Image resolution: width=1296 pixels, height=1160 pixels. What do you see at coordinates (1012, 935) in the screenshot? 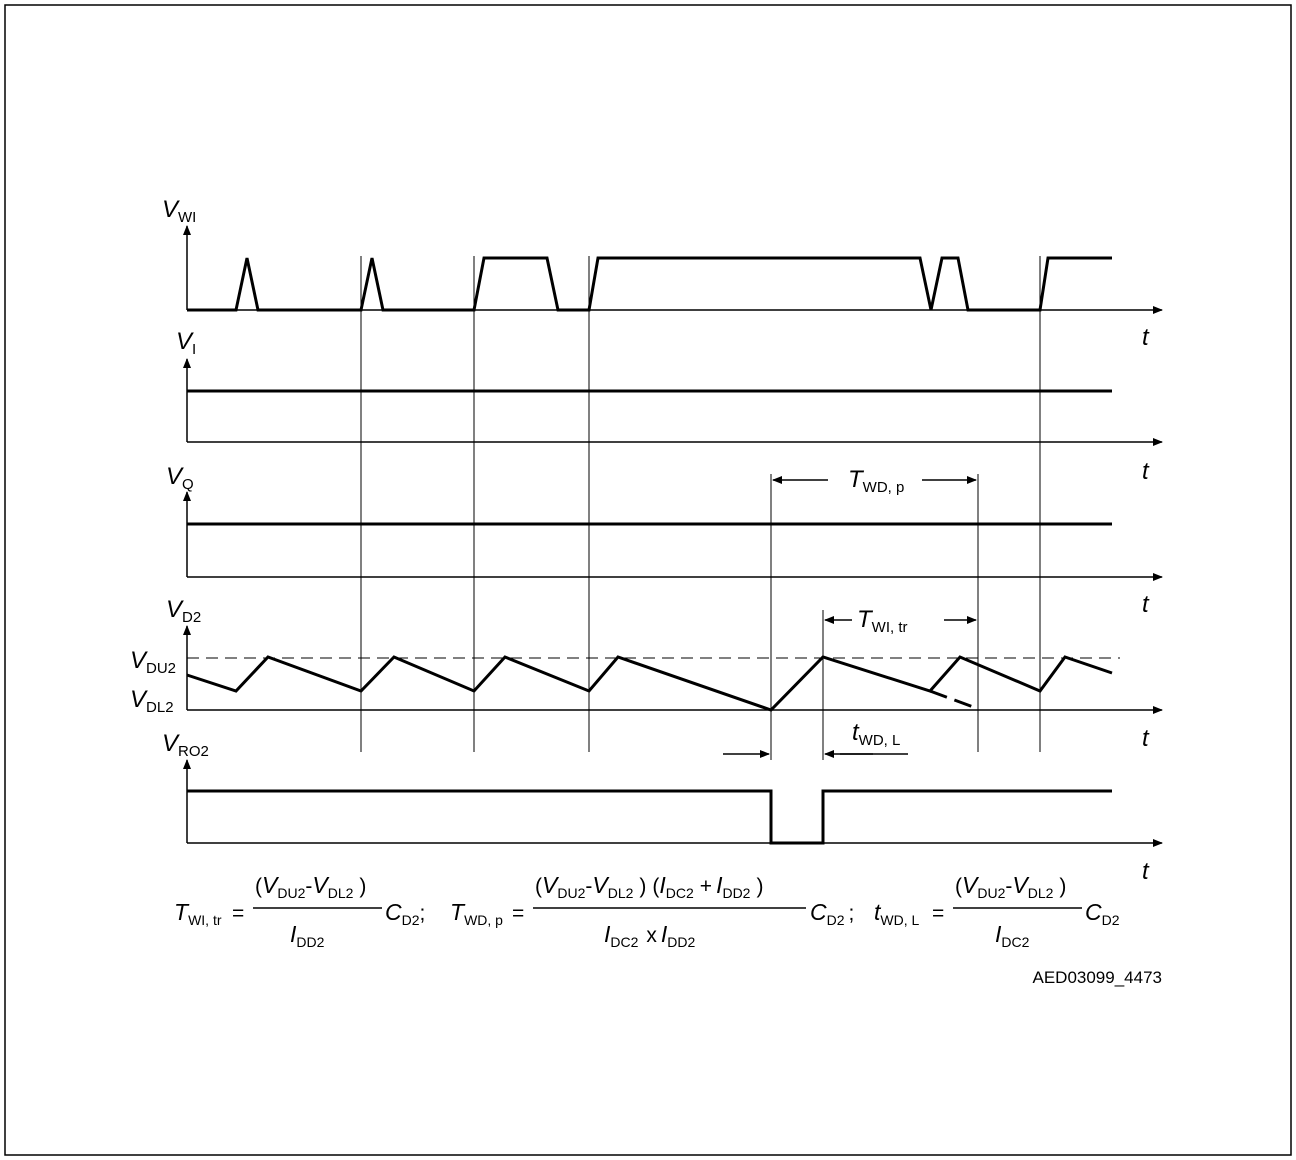
I see `eq3-denominator: IDC2` at bounding box center [1012, 935].